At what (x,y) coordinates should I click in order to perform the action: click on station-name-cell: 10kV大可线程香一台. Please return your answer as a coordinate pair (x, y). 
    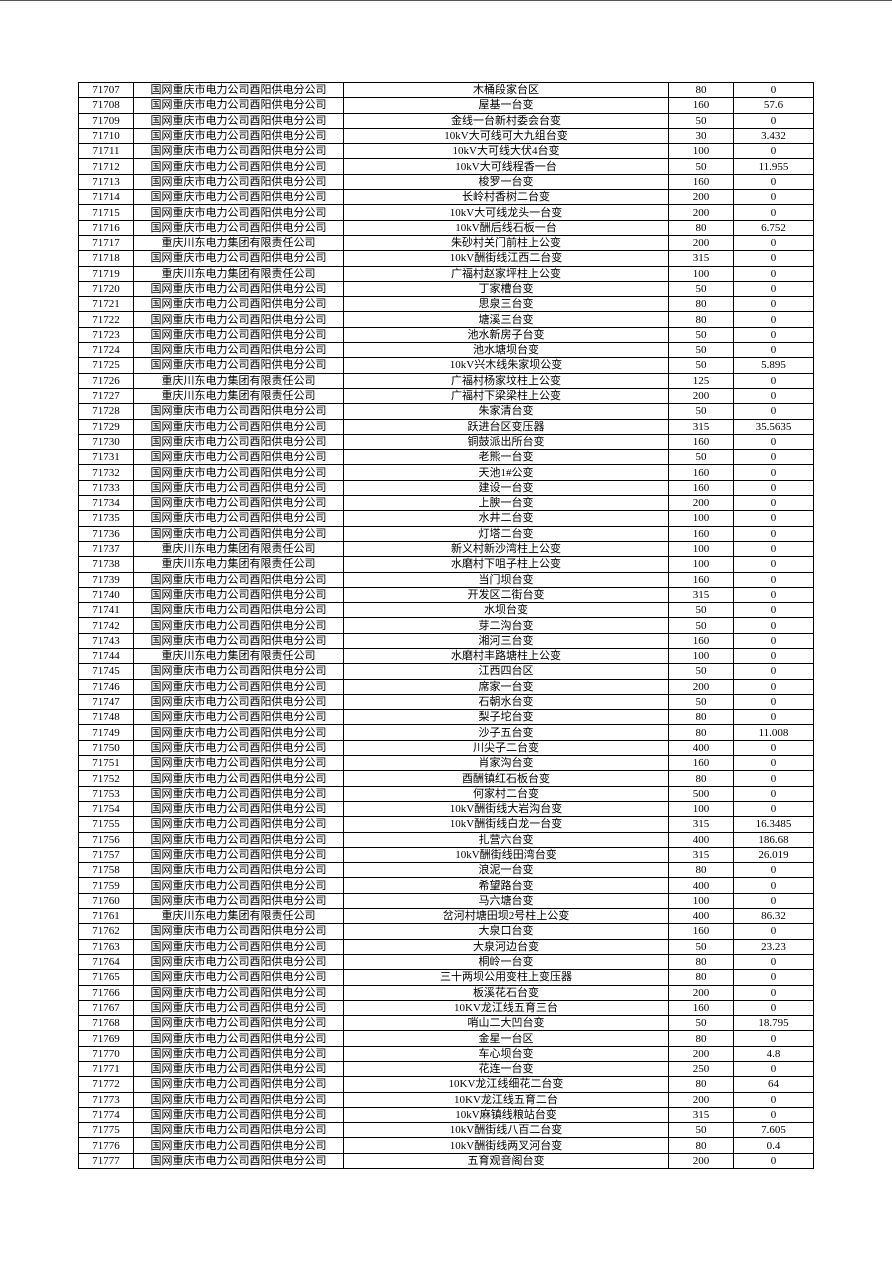
    Looking at the image, I should click on (506, 166).